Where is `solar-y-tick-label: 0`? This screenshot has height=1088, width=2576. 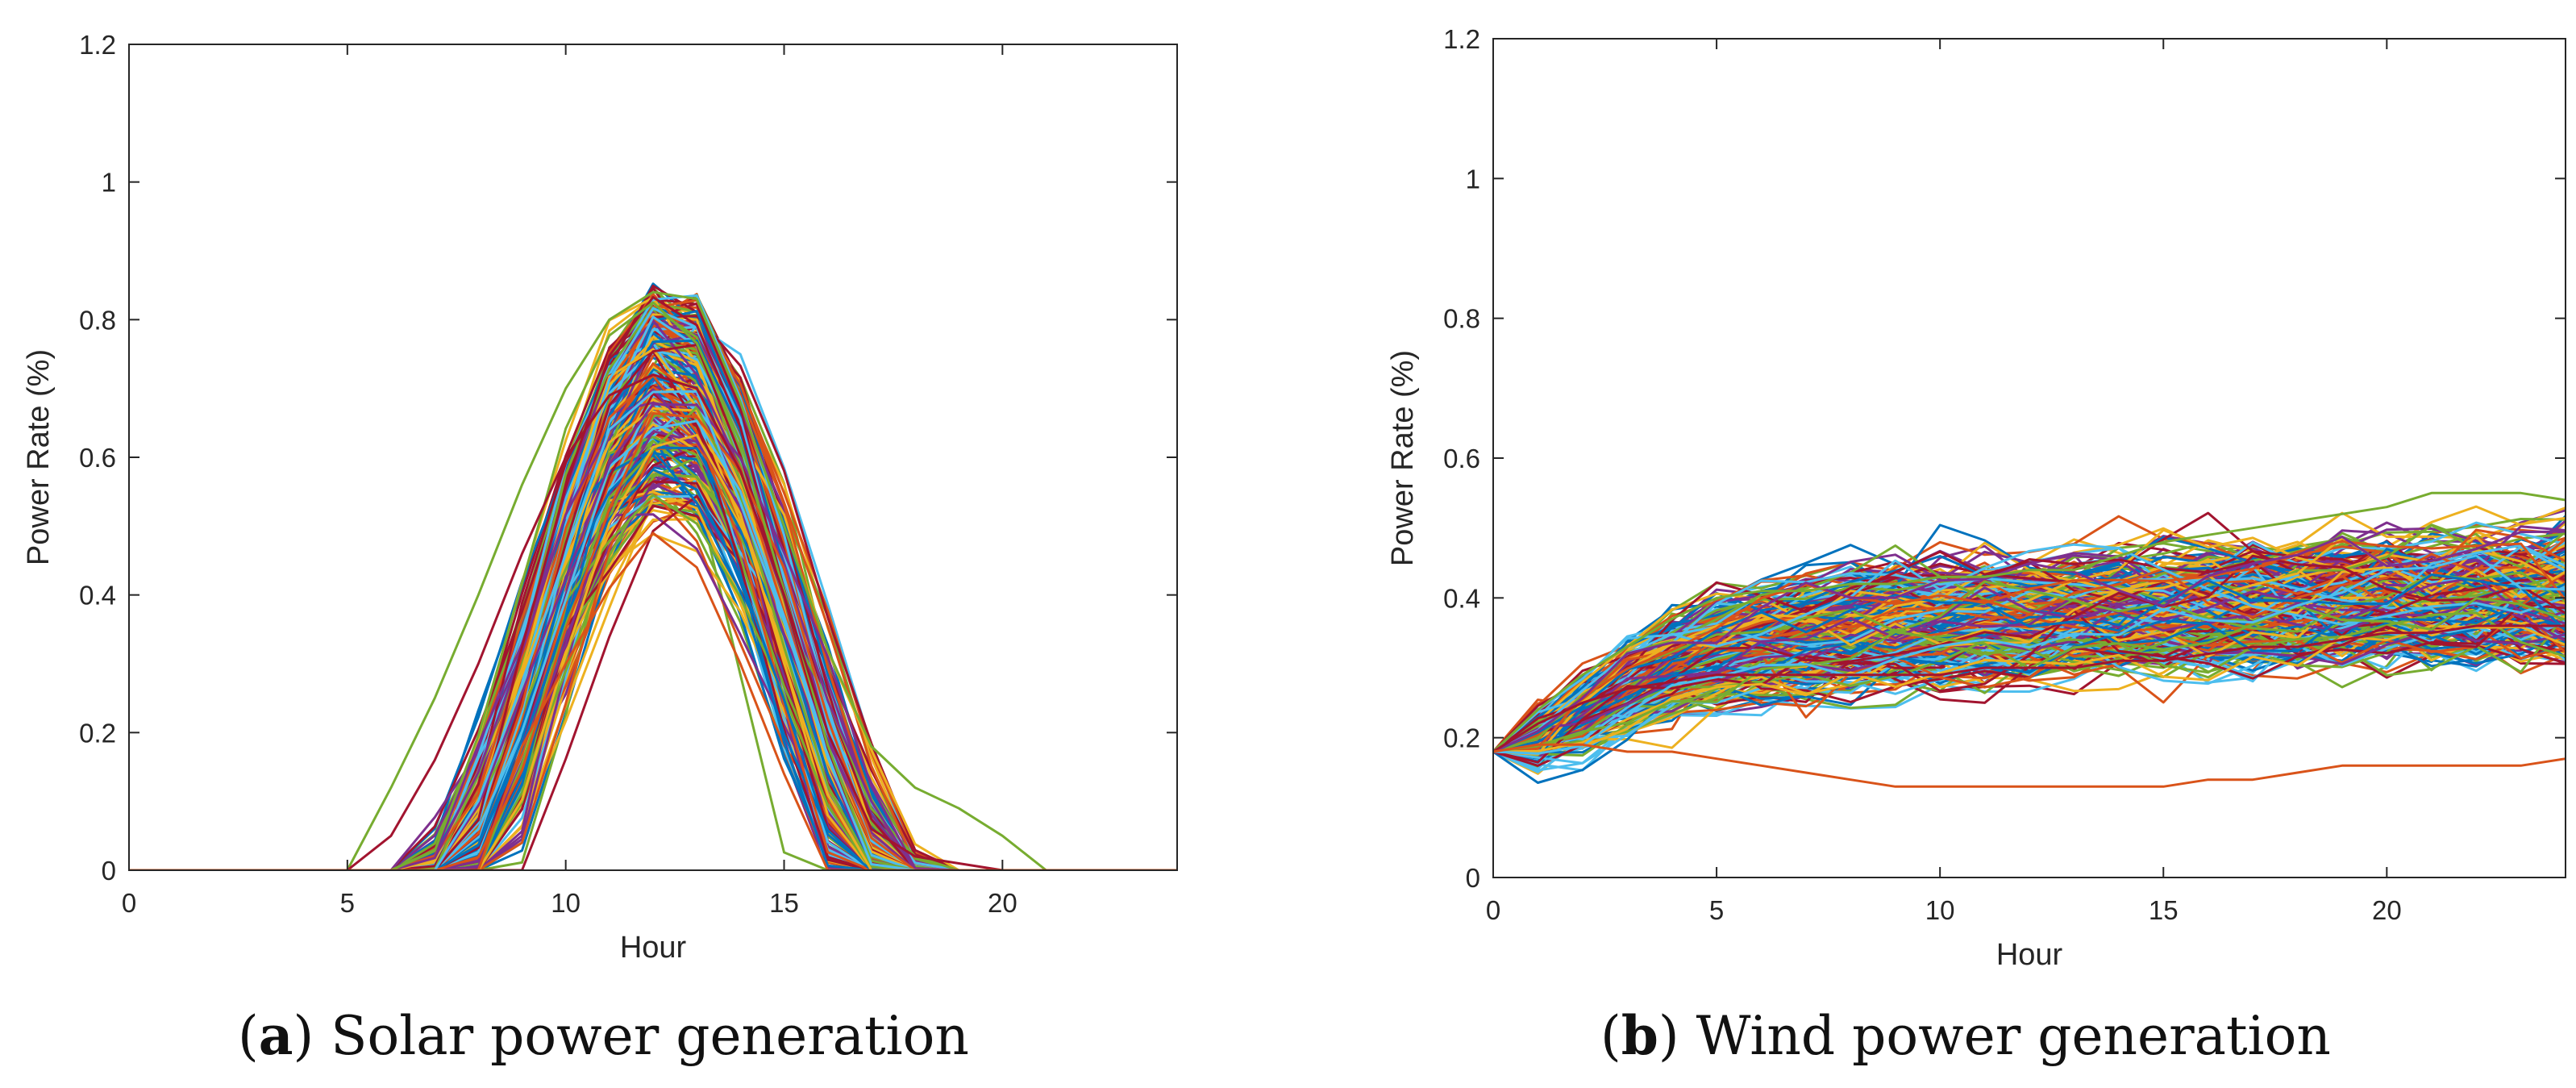
solar-y-tick-label: 0 is located at coordinates (109, 871).